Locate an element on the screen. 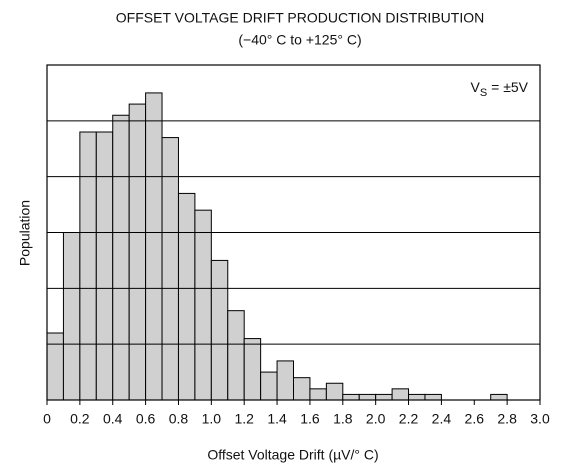 The width and height of the screenshot is (561, 468). x-tick-label: 0.4 is located at coordinates (113, 419).